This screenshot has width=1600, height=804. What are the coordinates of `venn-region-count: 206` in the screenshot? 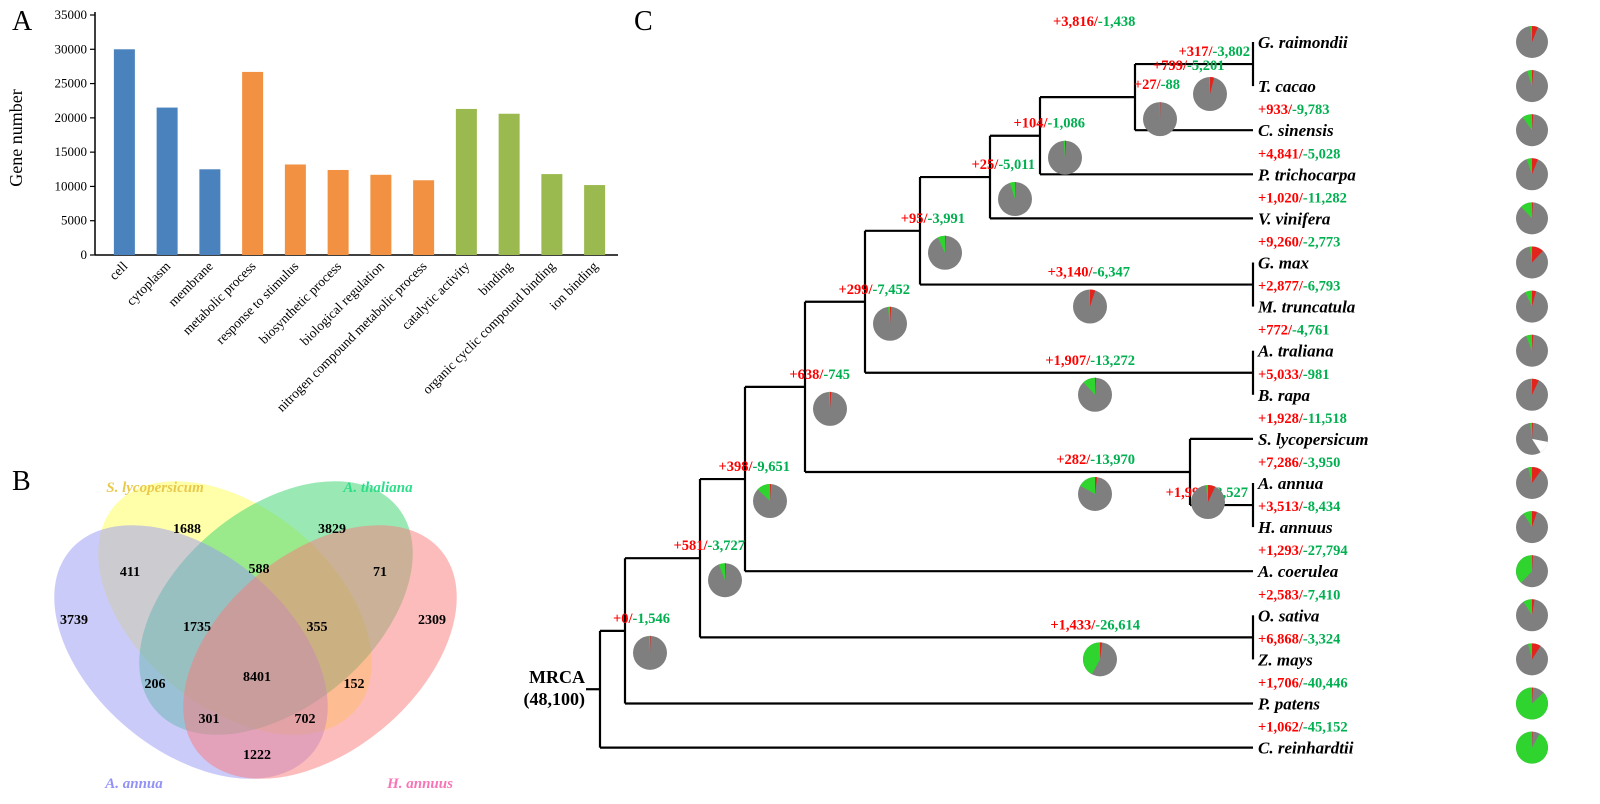 It's located at (155, 684).